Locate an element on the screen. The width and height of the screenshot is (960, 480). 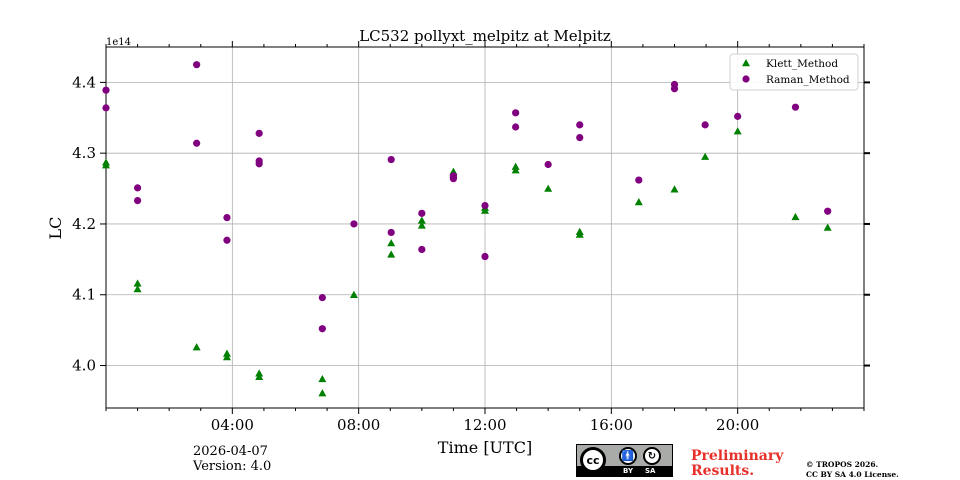
y-tick-label: 4.1 is located at coordinates (84, 295).